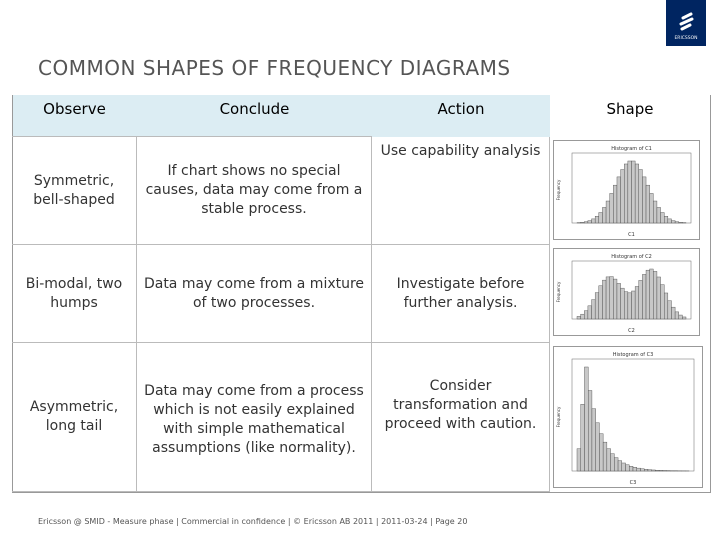 Image resolution: width=720 pixels, height=540 pixels. I want to click on column-header: Action, so click(461, 116).